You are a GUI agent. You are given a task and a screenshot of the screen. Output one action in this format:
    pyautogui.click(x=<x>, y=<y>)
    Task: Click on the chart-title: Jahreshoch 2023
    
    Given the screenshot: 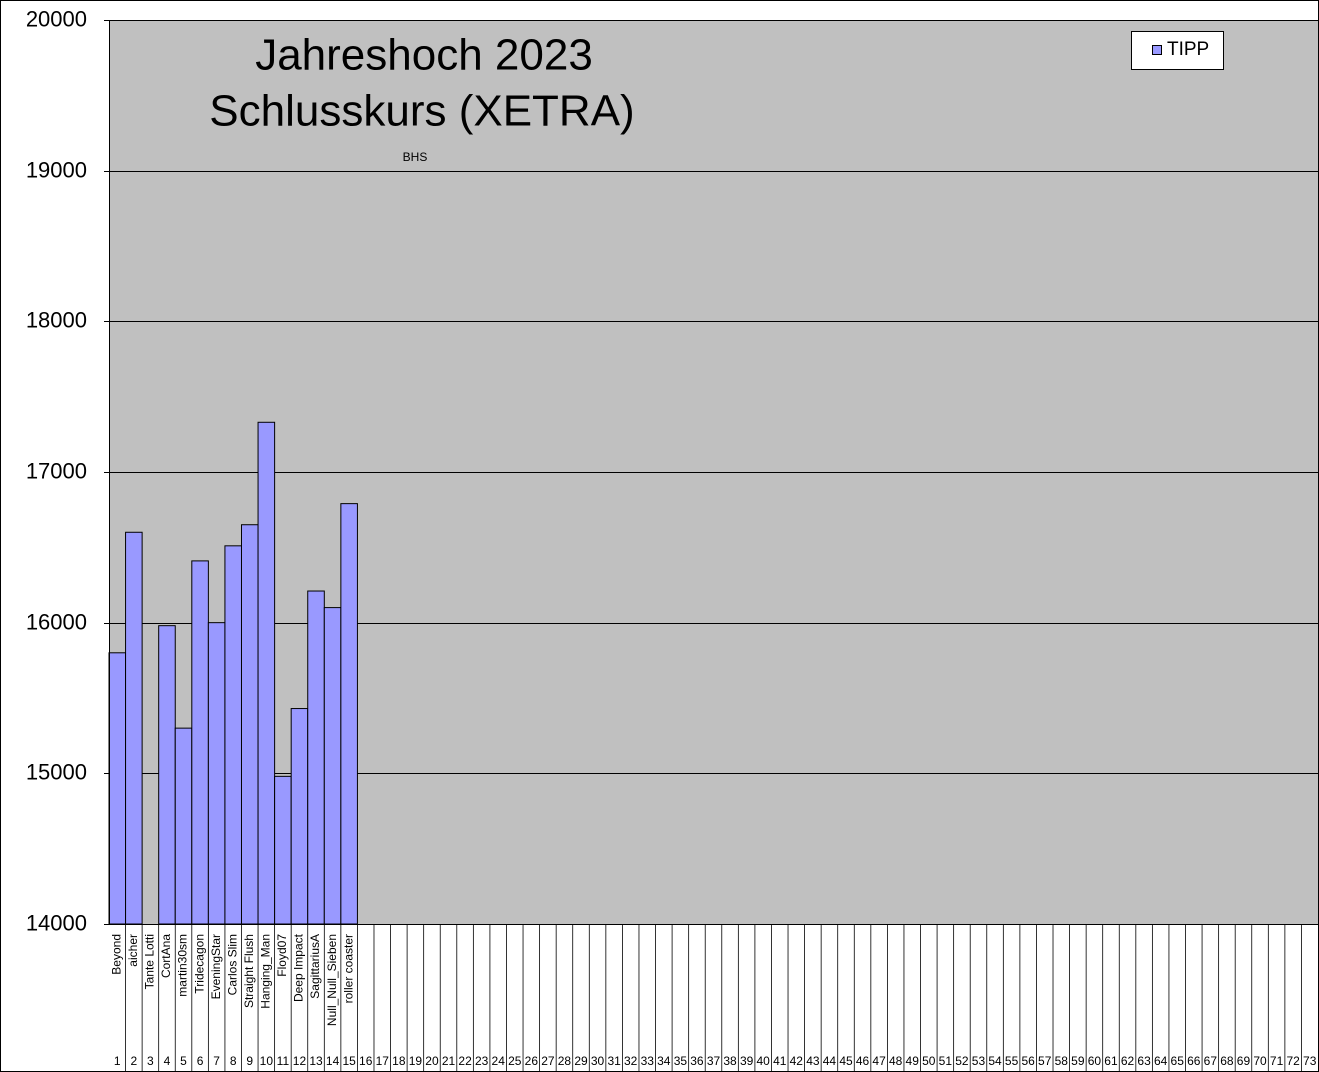 What is the action you would take?
    pyautogui.click(x=424, y=55)
    